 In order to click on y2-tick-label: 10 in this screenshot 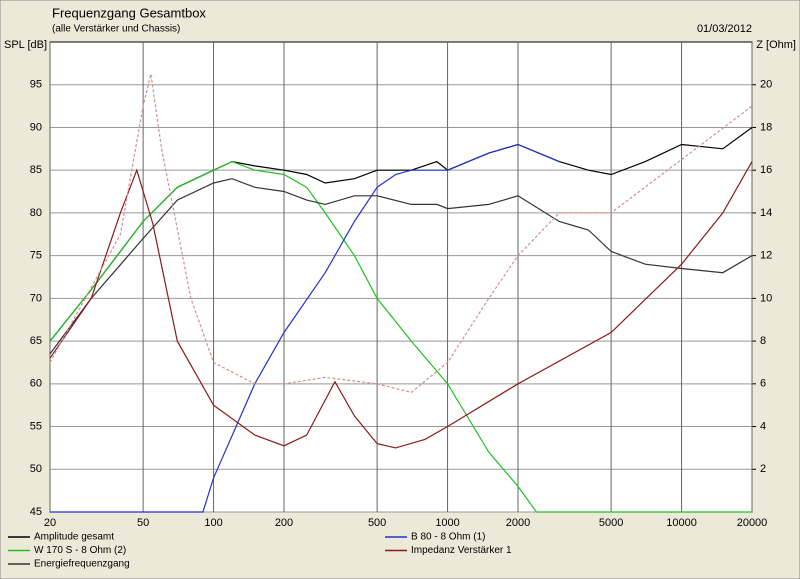, I will do `click(766, 298)`.